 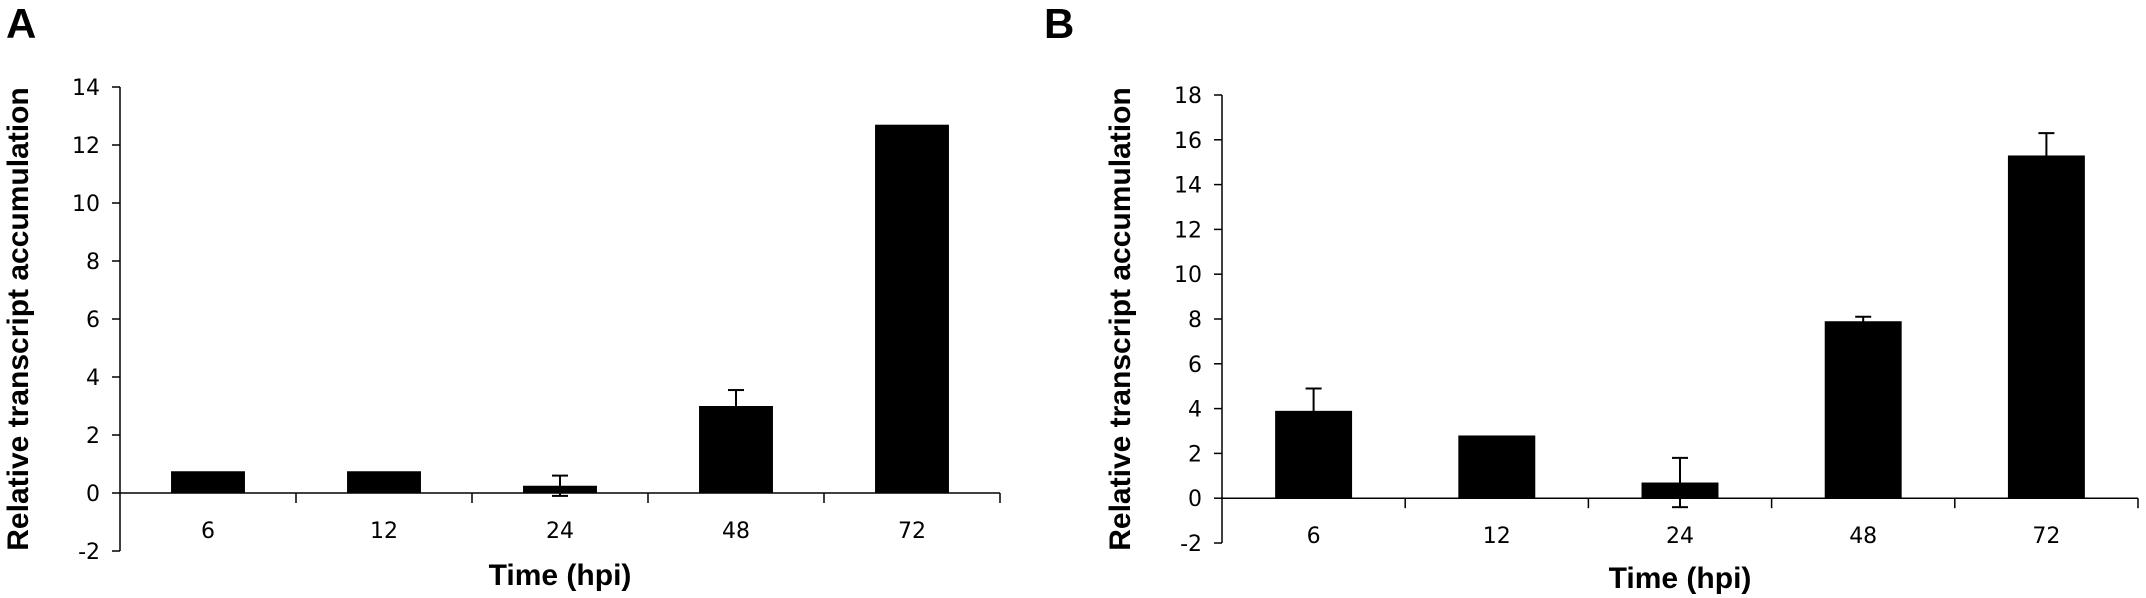 What do you see at coordinates (21, 23) in the screenshot?
I see `panel-label-a: A` at bounding box center [21, 23].